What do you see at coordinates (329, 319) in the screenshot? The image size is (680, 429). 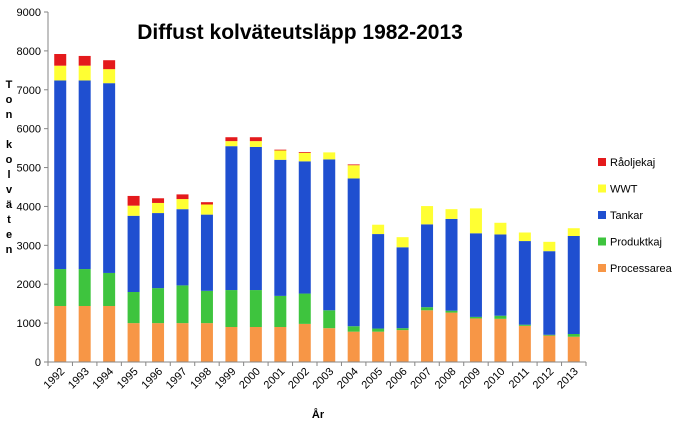 I see `bar-segment-2003-produktkaj` at bounding box center [329, 319].